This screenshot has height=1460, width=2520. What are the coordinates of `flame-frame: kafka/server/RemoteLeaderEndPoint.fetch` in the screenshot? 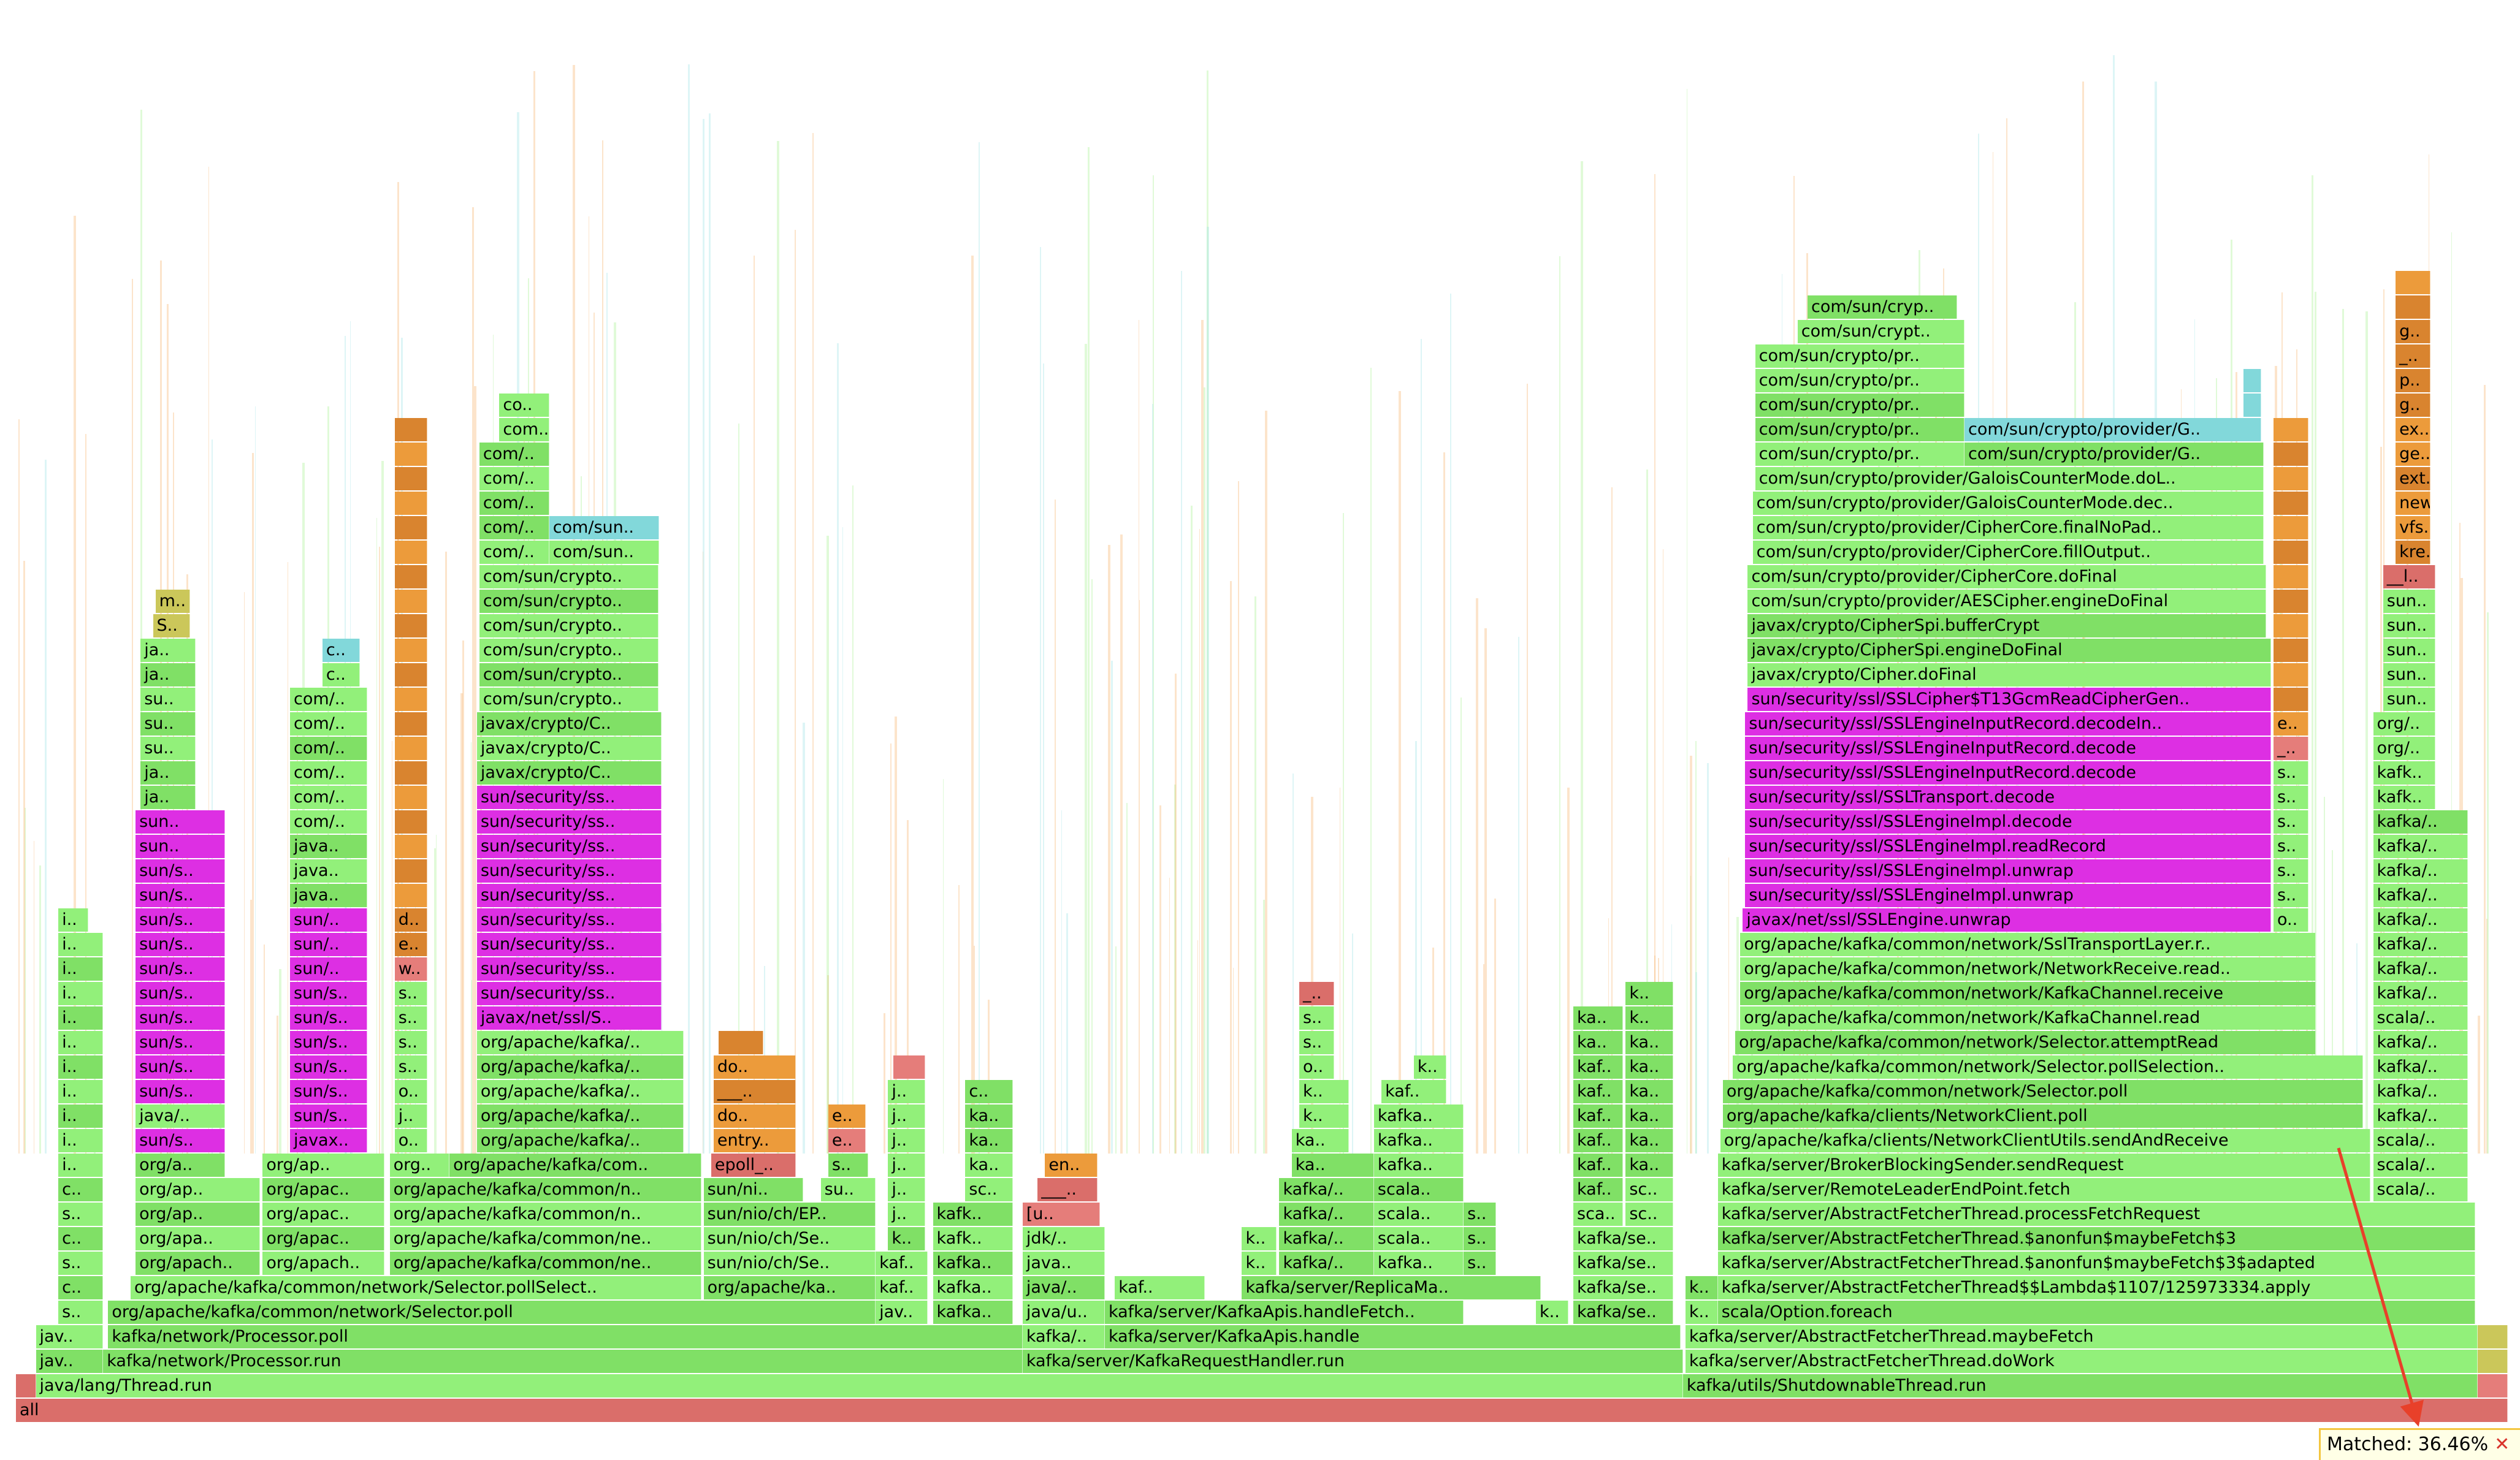 It's located at (2044, 1189).